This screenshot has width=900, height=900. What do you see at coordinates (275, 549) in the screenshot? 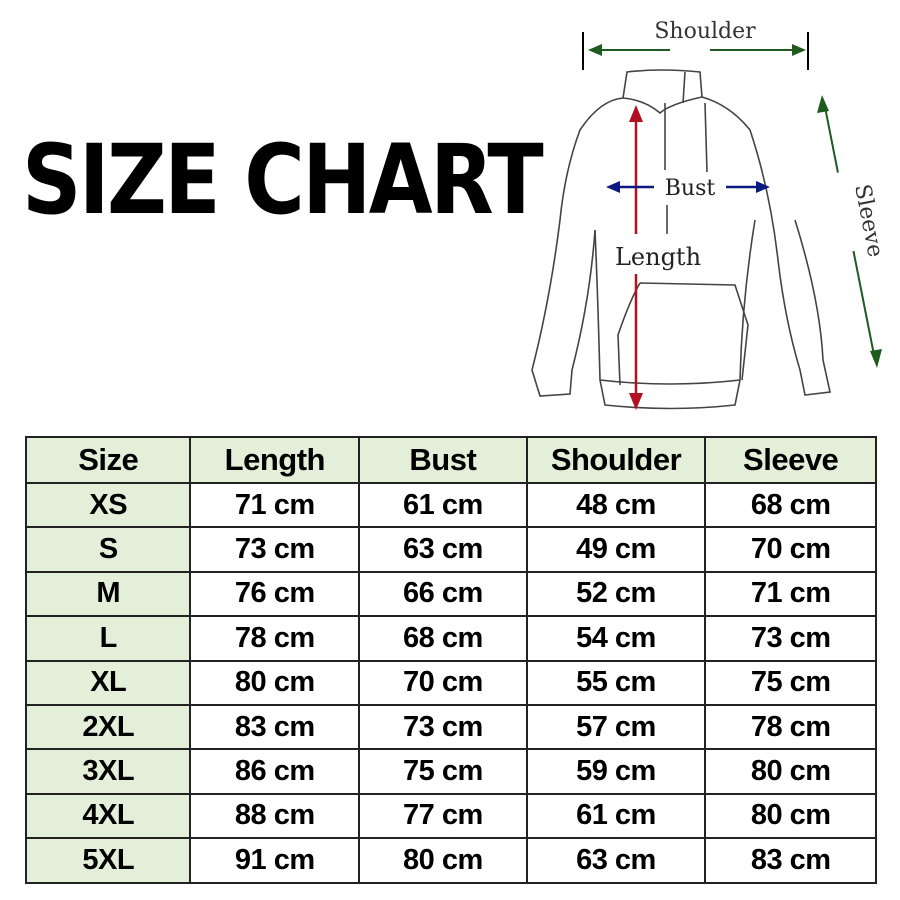
I see `cell-length: 73 cm` at bounding box center [275, 549].